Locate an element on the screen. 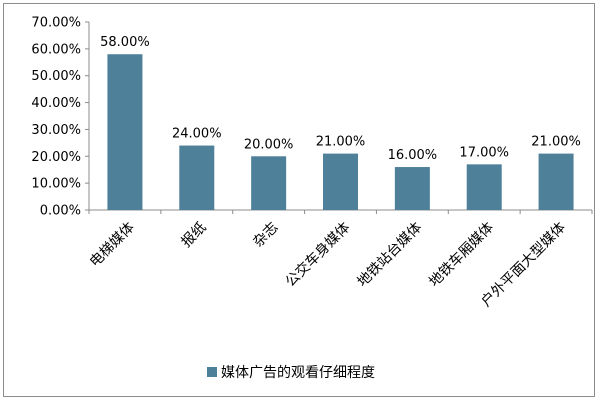 Image resolution: width=600 pixels, height=402 pixels. data-label: 17.00% is located at coordinates (484, 152).